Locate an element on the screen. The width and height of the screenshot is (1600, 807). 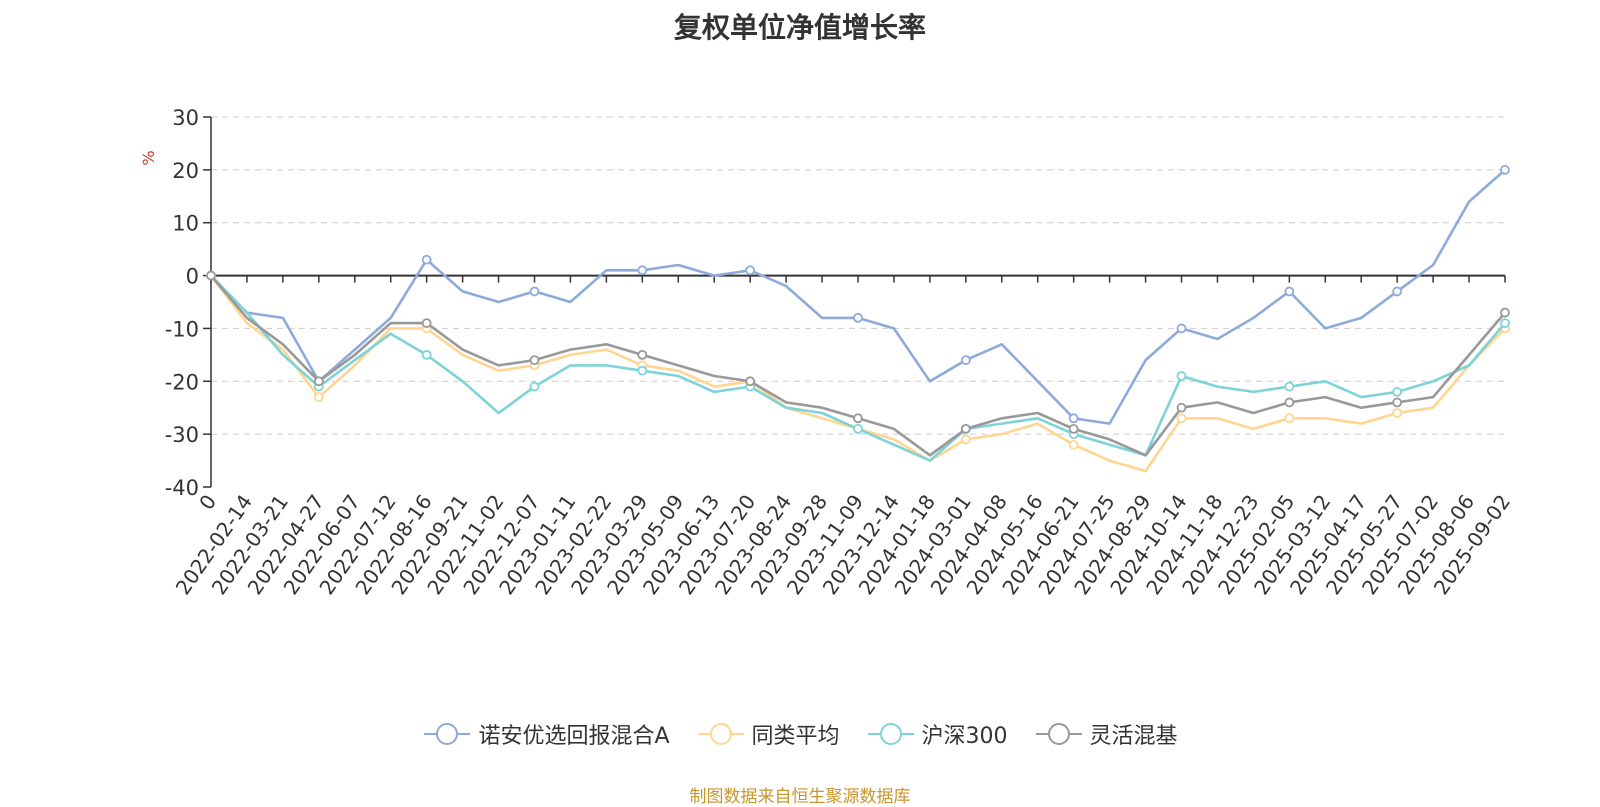
legend-item: 诺安优选回报混合A is located at coordinates (546, 734).